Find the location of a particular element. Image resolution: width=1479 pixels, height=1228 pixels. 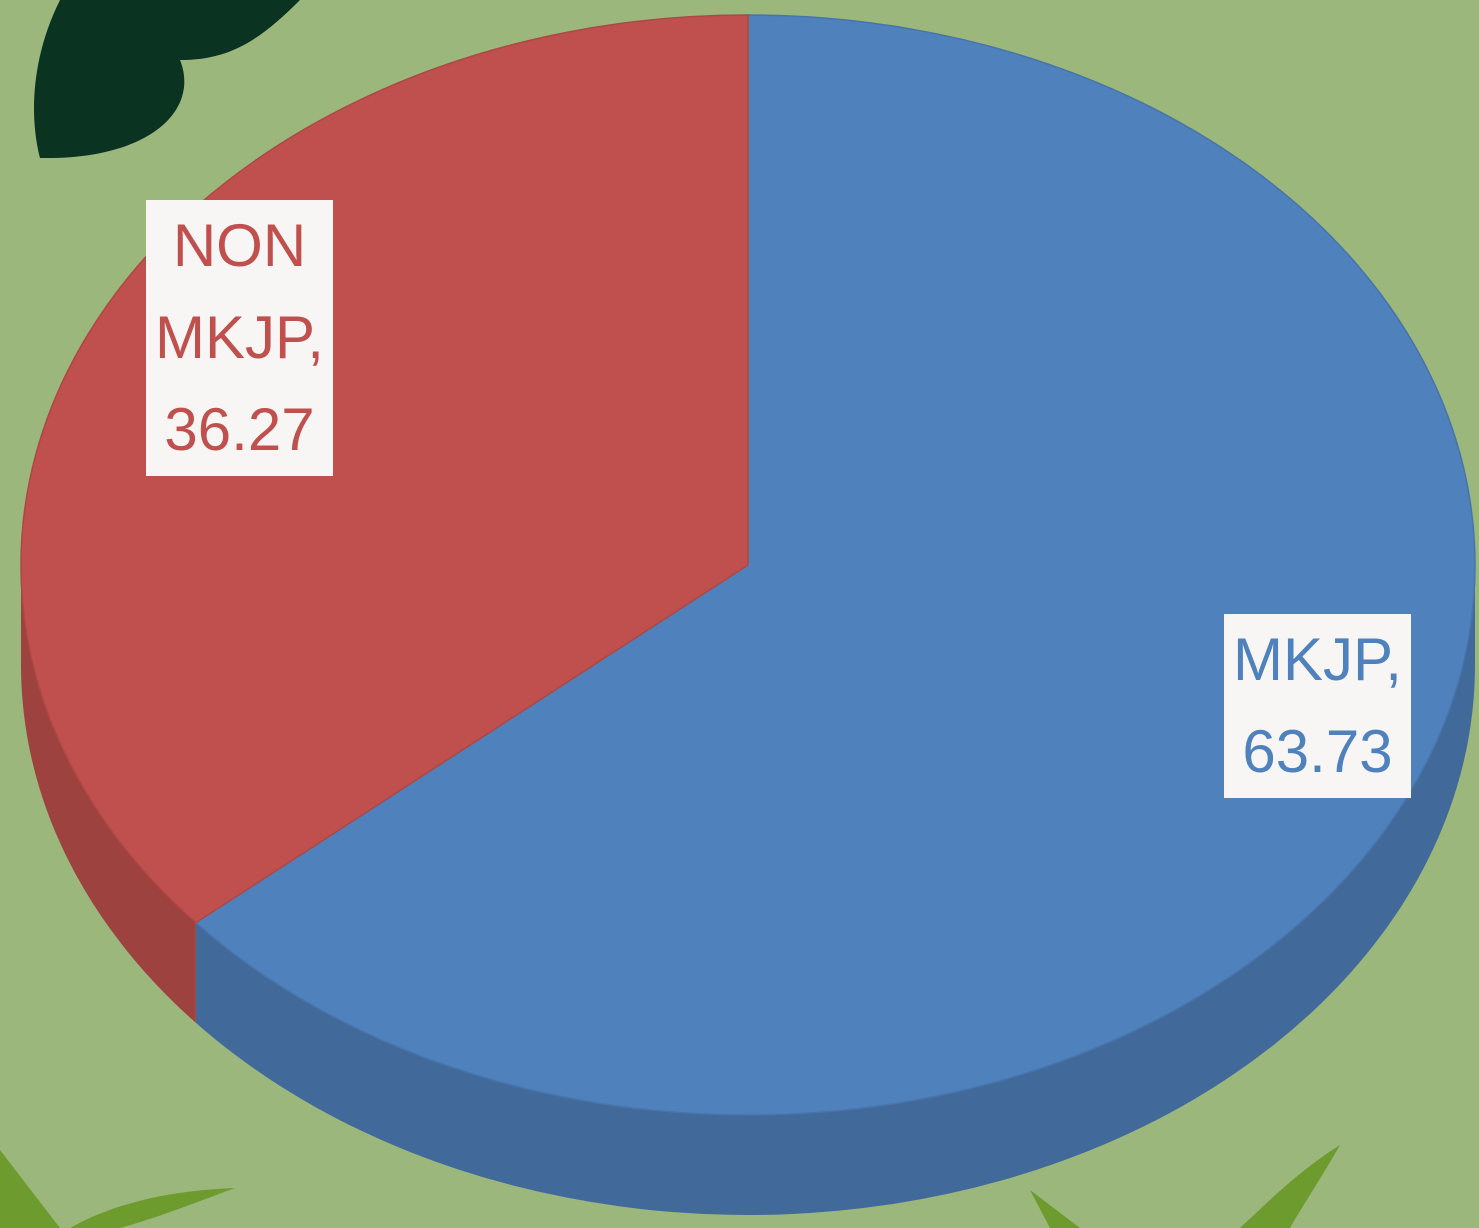

slice-side is located at coordinates (108, 794).